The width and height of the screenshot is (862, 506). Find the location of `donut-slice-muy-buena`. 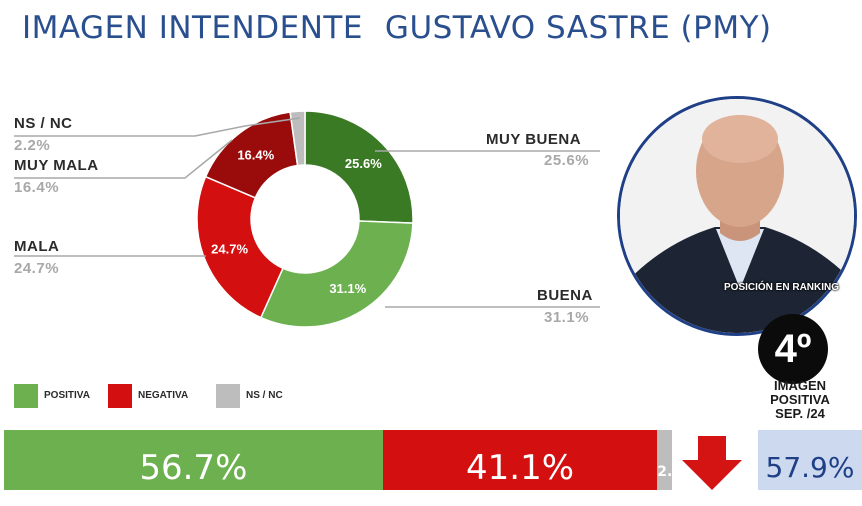

donut-slice-muy-buena is located at coordinates (359, 167).